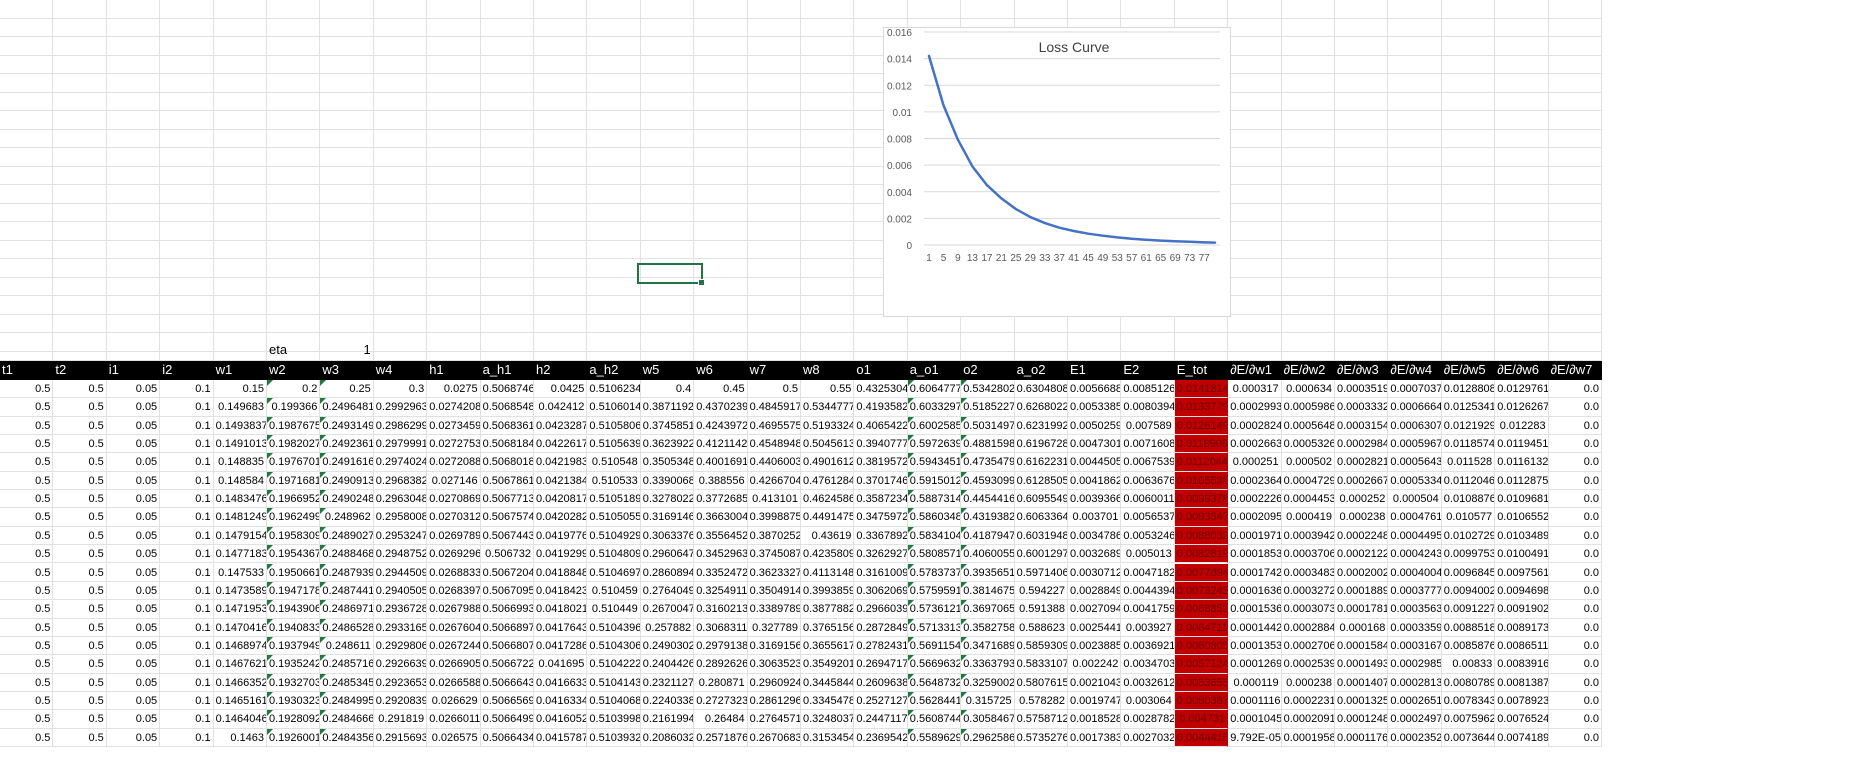 The image size is (1860, 758). I want to click on data-cell: 0.0075962, so click(1468, 719).